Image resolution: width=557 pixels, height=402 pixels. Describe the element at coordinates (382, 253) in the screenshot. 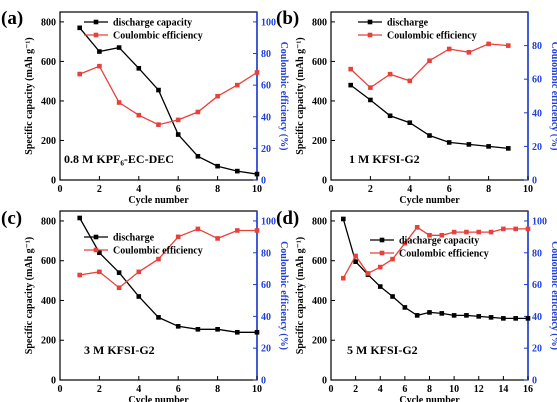

I see `legend-marker` at that location.